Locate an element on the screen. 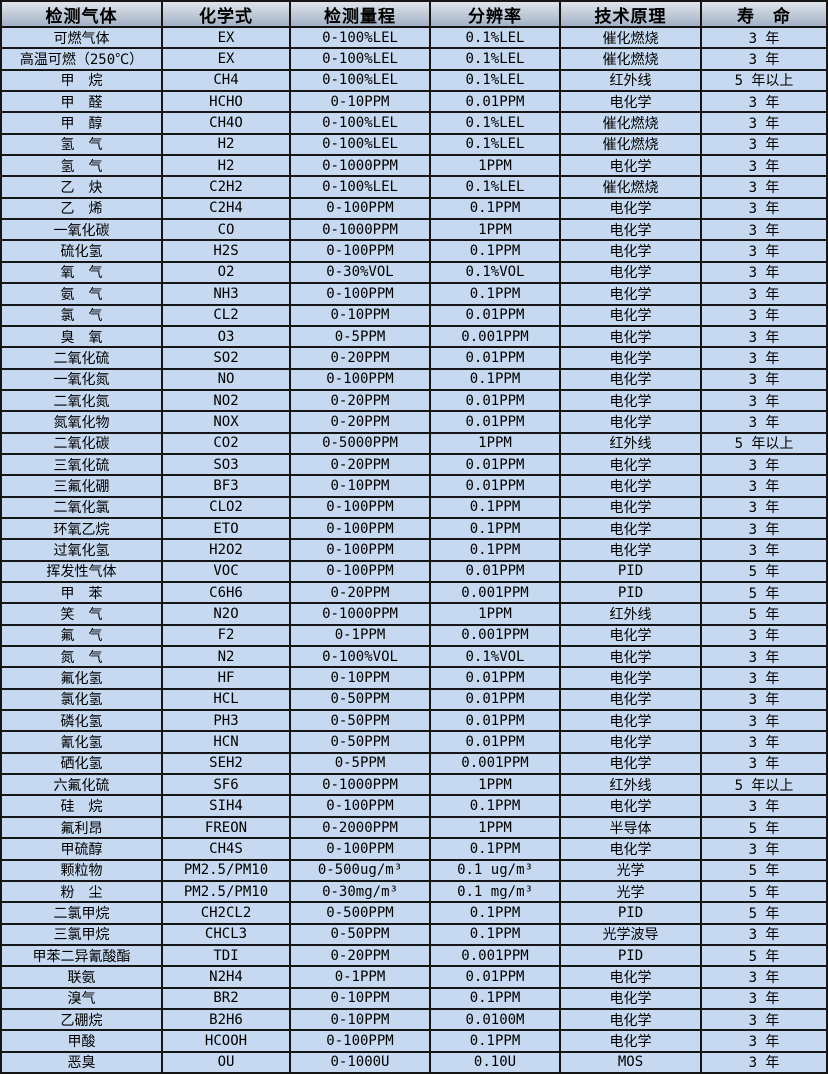 Image resolution: width=828 pixels, height=1074 pixels. cell-gas-name: 六氟化硫 is located at coordinates (82, 786).